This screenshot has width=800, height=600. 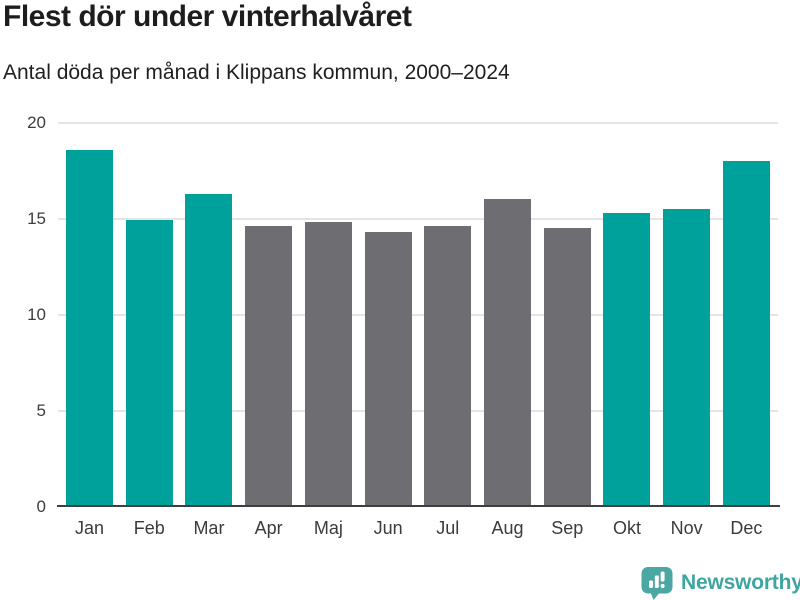 I want to click on bar-nov, so click(x=687, y=356).